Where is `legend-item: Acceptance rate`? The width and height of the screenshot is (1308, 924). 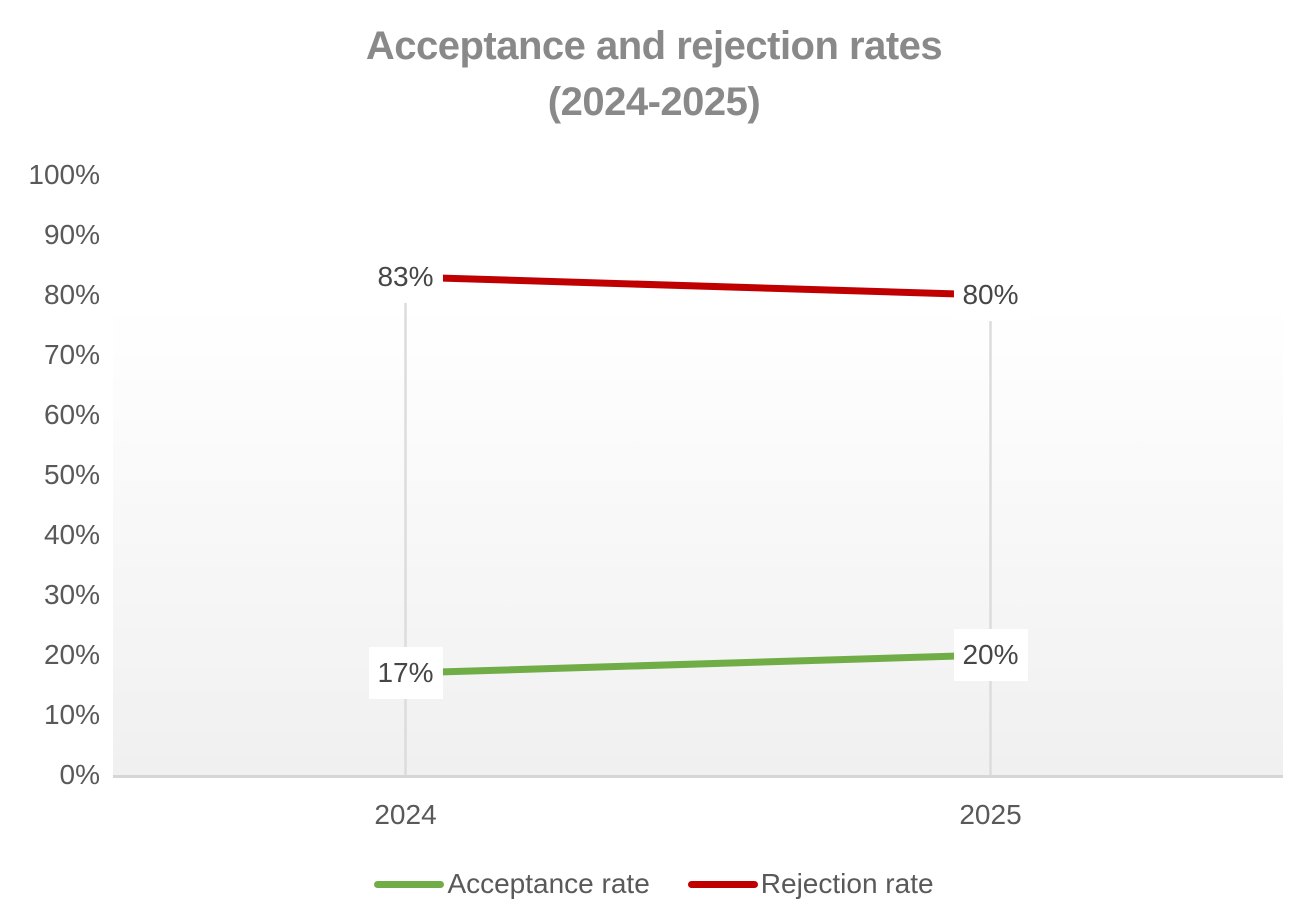
legend-item: Acceptance rate is located at coordinates (512, 884).